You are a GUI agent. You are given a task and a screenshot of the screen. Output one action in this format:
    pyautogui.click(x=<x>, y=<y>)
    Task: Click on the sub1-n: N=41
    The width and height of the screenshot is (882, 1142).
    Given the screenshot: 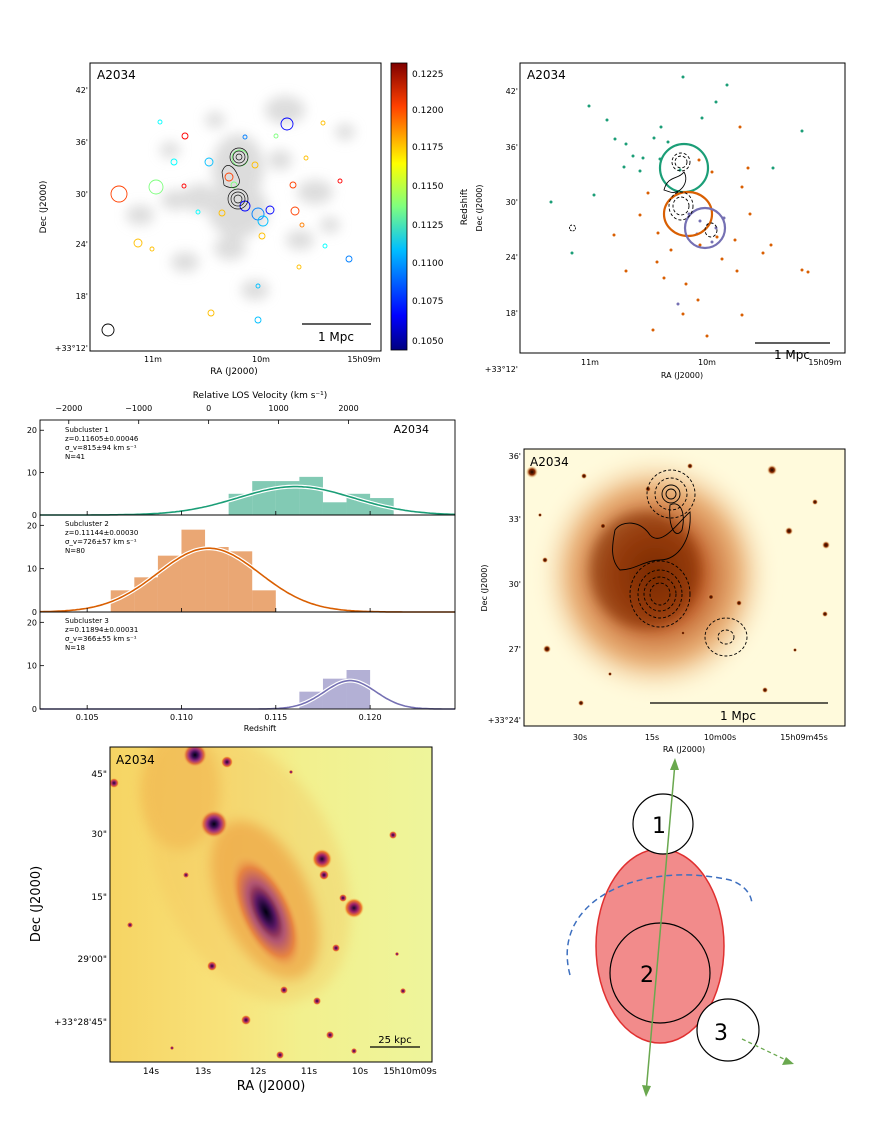 What is the action you would take?
    pyautogui.click(x=75, y=457)
    